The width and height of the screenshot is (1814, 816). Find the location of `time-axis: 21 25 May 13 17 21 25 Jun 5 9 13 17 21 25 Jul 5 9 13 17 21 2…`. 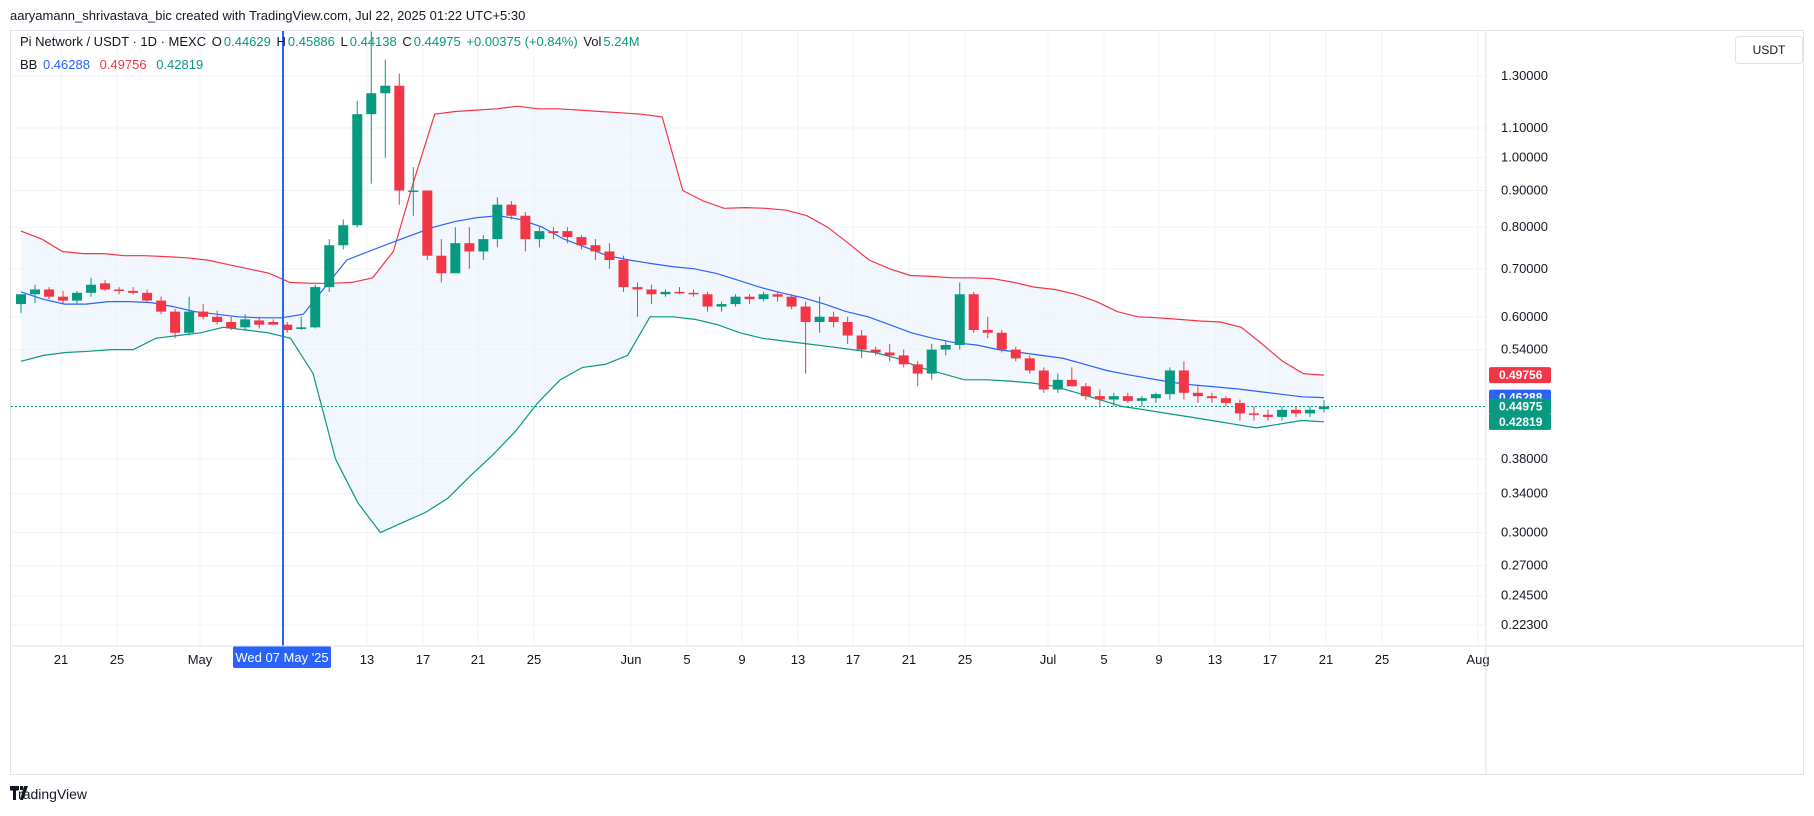

time-axis: 21 25 May 13 17 21 25 Jun 5 9 13 17 21 25 Jul 5 9 13 17 21 2… is located at coordinates (772, 657).